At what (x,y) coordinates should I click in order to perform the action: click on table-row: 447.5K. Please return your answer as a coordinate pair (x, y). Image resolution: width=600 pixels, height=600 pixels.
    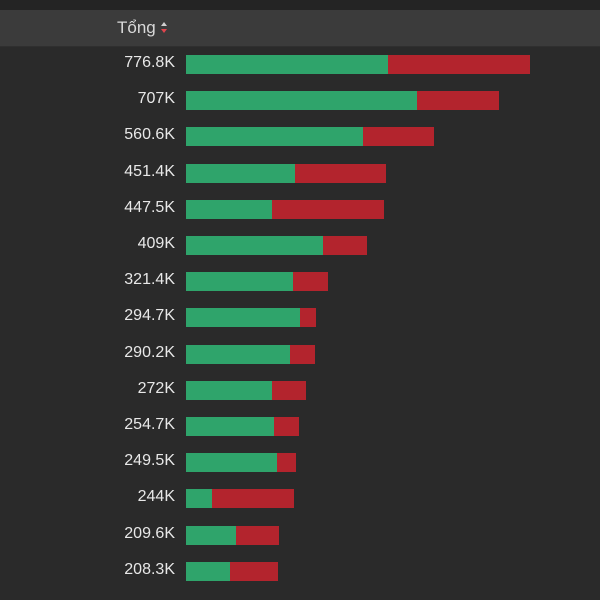
    Looking at the image, I should click on (300, 209).